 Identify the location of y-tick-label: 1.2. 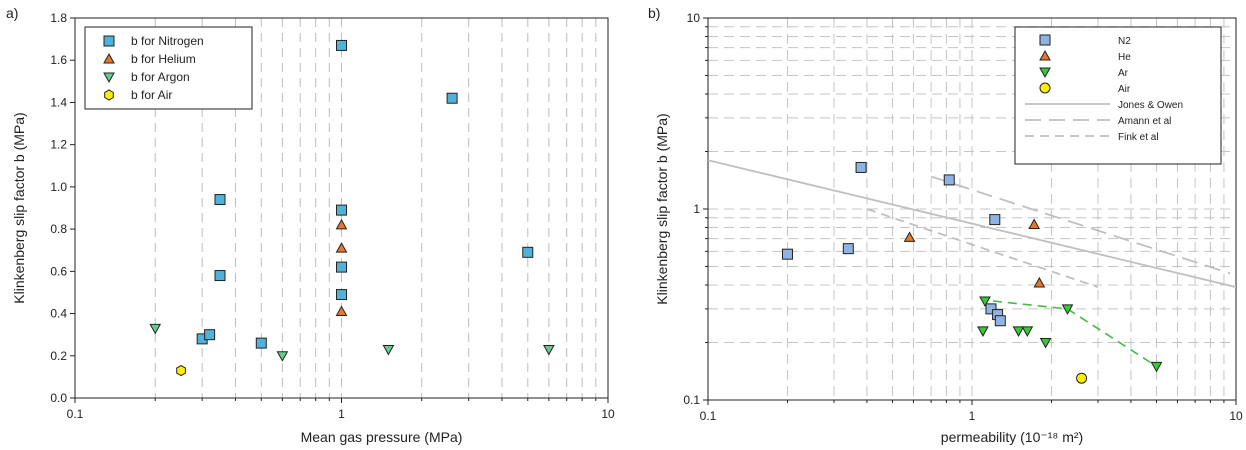
(58, 145).